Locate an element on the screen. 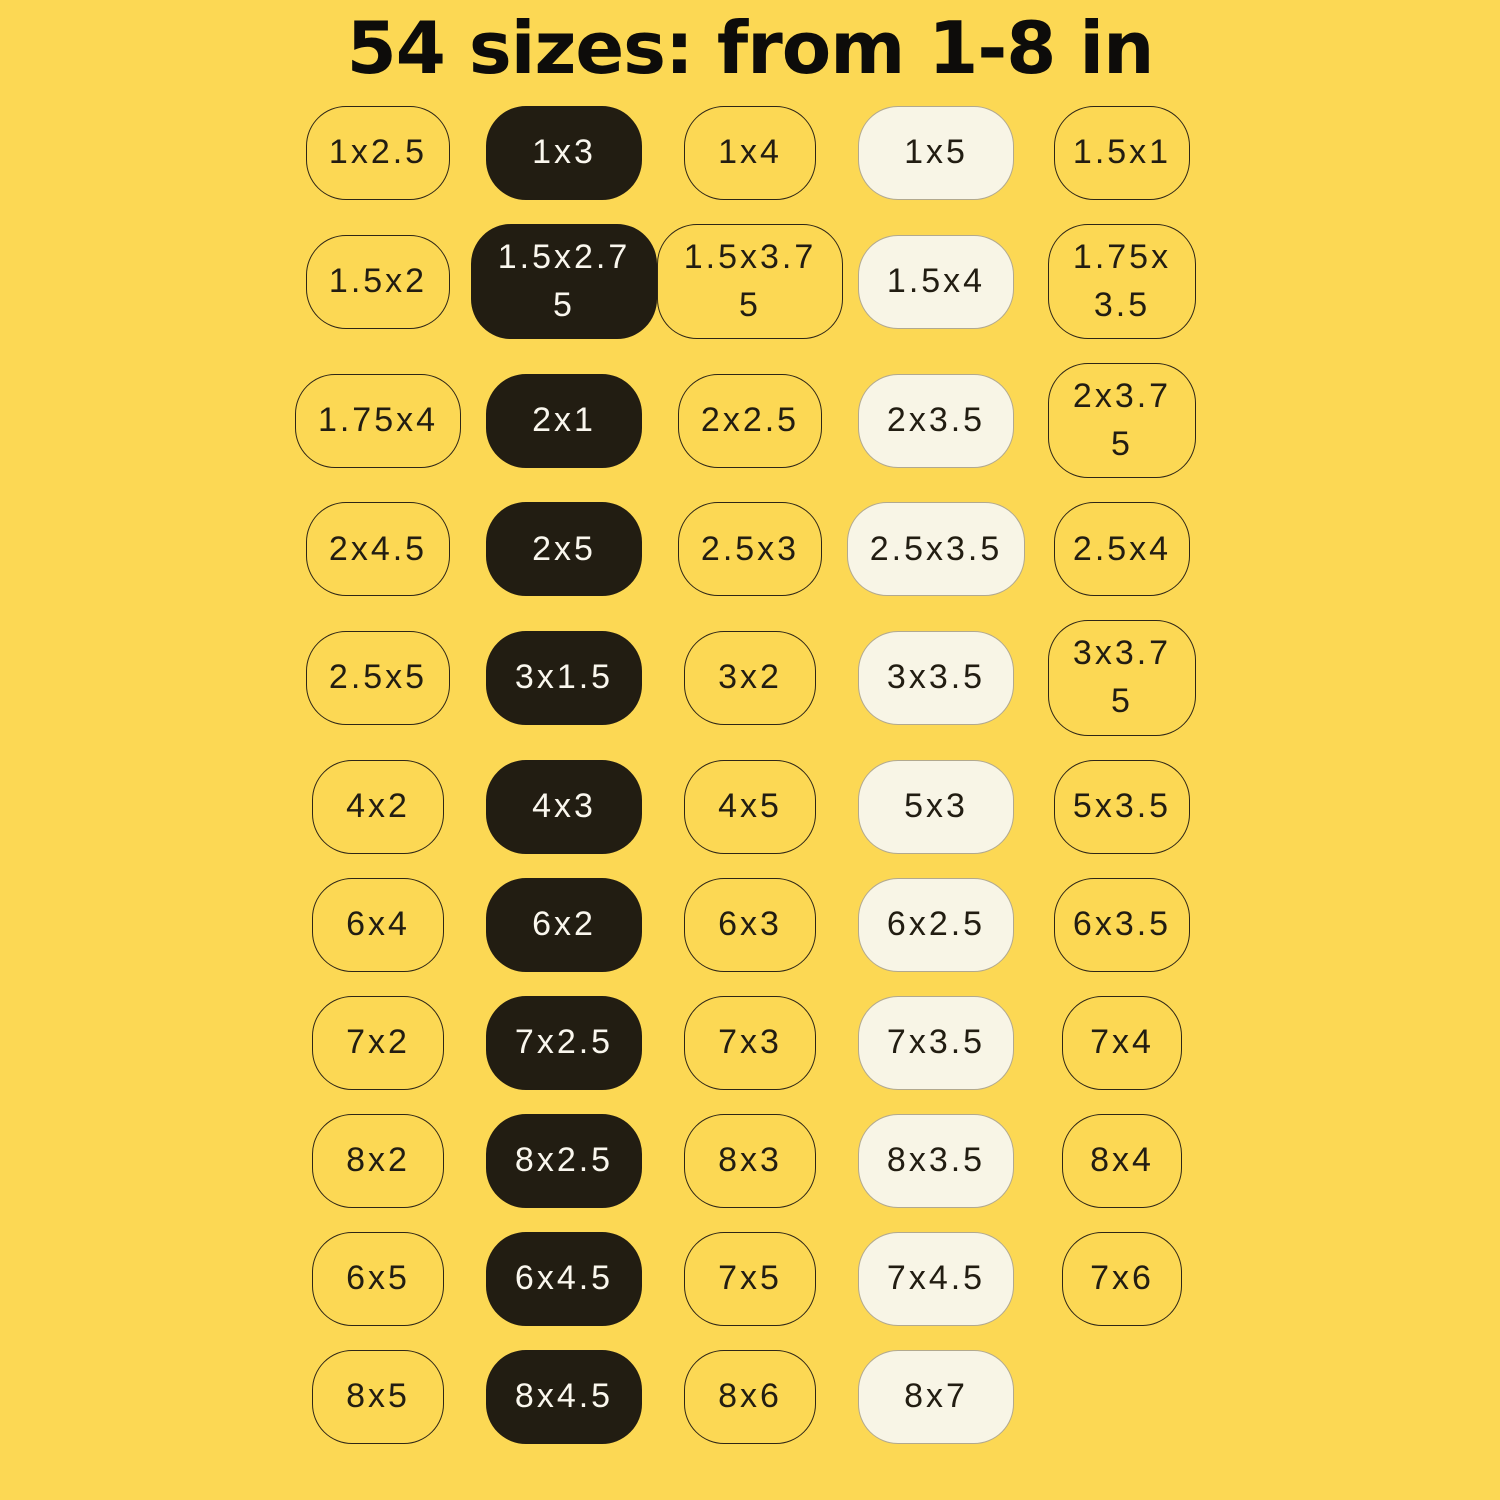  size-pill: 8x3 is located at coordinates (750, 1160).